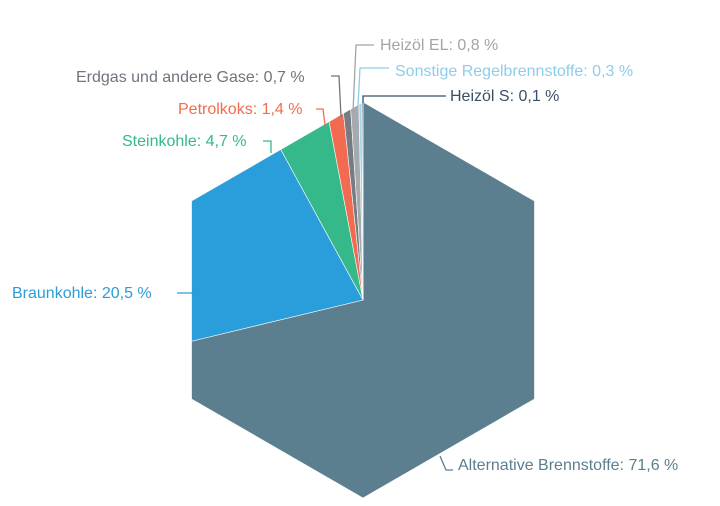  Describe the element at coordinates (184, 141) in the screenshot. I see `label-steinkohle: Steinkohle: 4,7 %` at that location.